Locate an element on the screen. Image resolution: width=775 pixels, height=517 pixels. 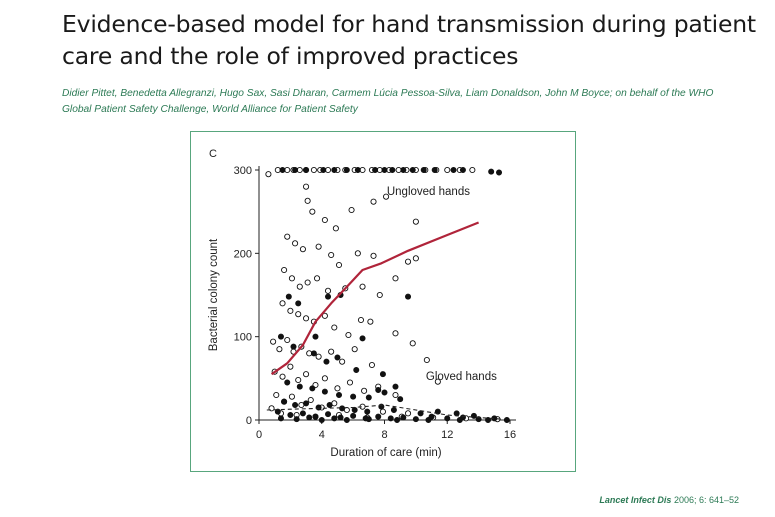
x-tick-label: 0 is located at coordinates (259, 435).